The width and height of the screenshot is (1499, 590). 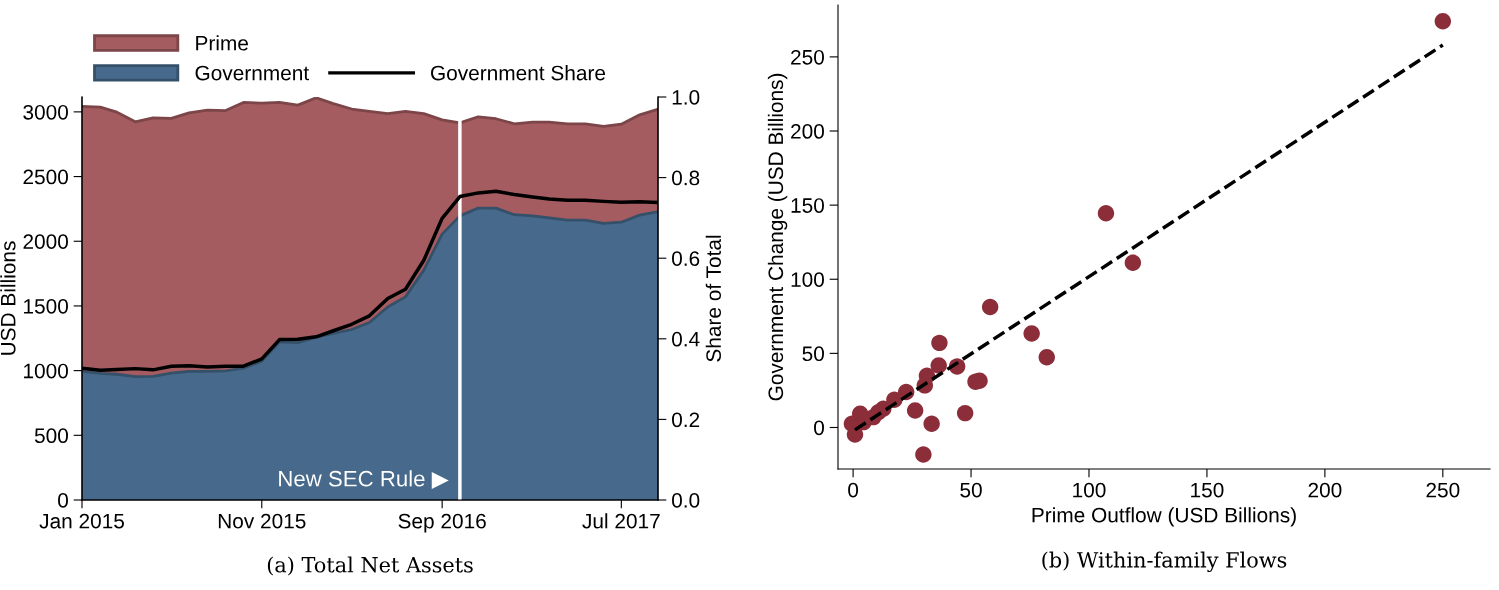 What do you see at coordinates (370, 566) in the screenshot?
I see `text: (a) Total Net Assets` at bounding box center [370, 566].